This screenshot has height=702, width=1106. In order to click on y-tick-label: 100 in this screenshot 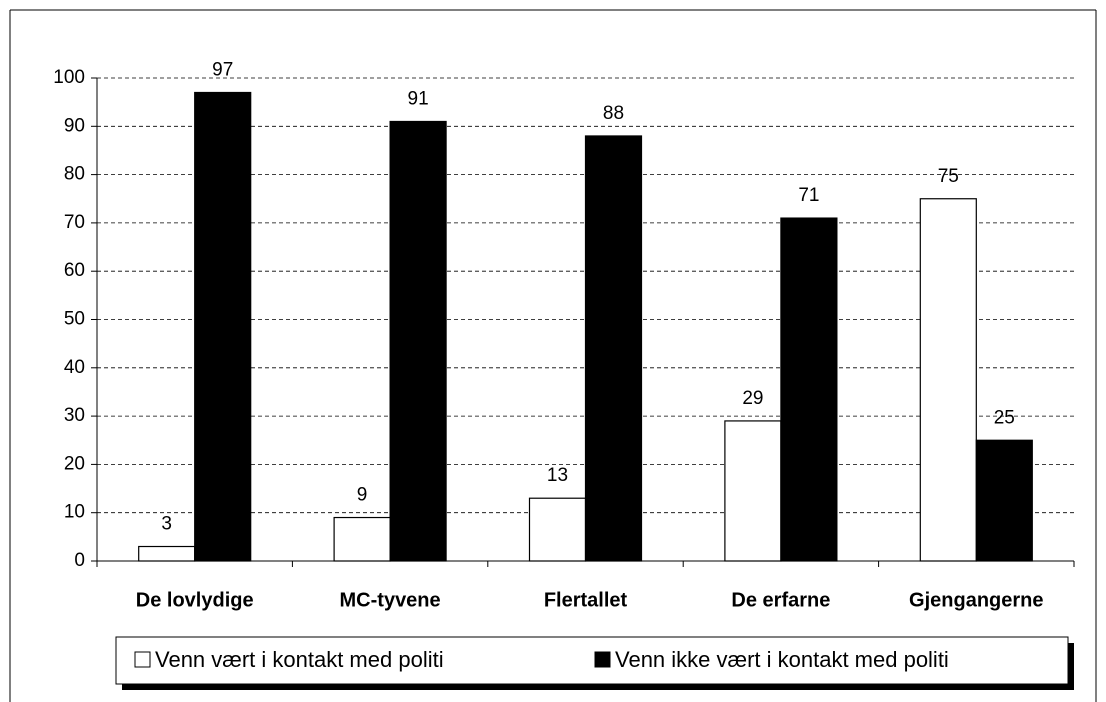, I will do `click(69, 77)`.